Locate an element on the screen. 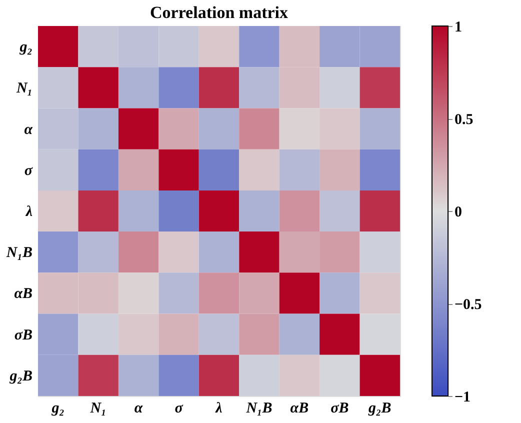 The width and height of the screenshot is (521, 423). y-tick-label: αB is located at coordinates (23, 294).